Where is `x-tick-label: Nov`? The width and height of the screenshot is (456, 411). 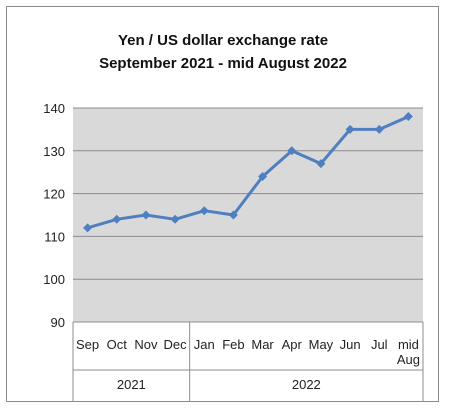
x-tick-label: Nov is located at coordinates (146, 344).